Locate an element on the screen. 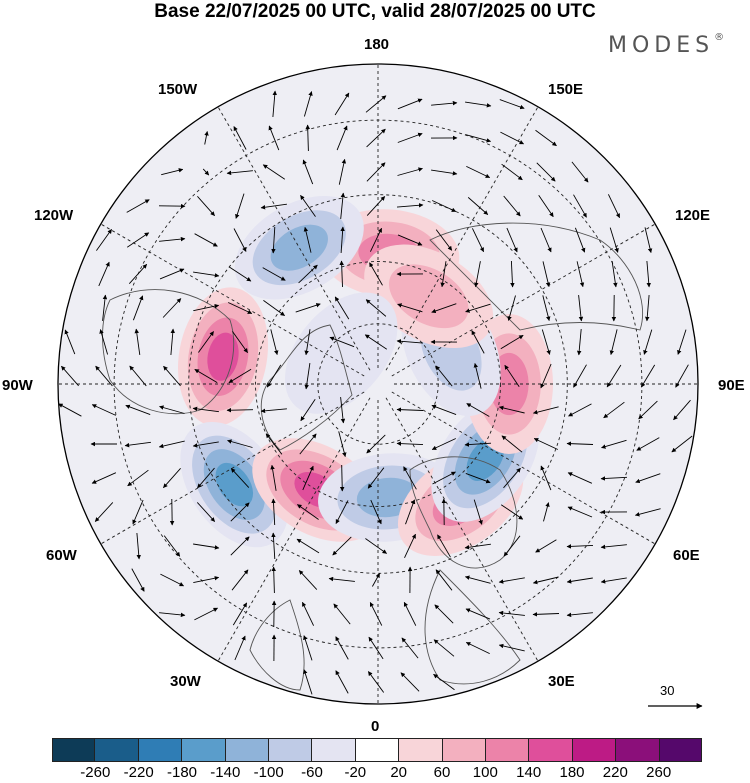 This screenshot has height=783, width=750. colorbar-tick-label: -100 is located at coordinates (268, 772).